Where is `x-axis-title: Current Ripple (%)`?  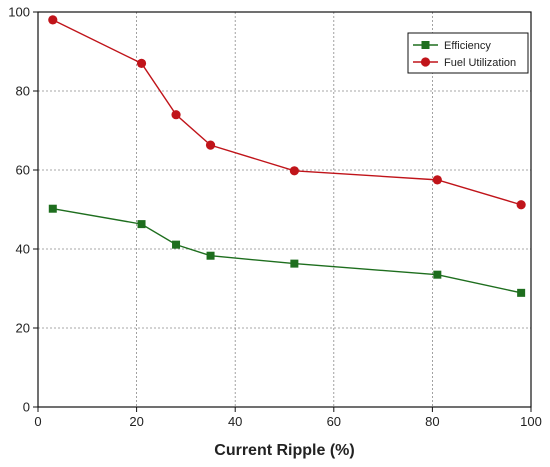 x-axis-title: Current Ripple (%) is located at coordinates (284, 450).